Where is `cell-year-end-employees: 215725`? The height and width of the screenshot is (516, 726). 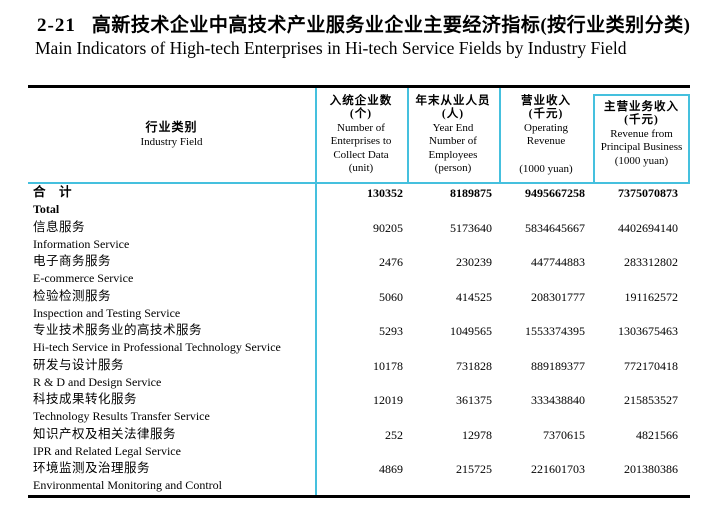
cell-year-end-employees: 215725 is located at coordinates (474, 469).